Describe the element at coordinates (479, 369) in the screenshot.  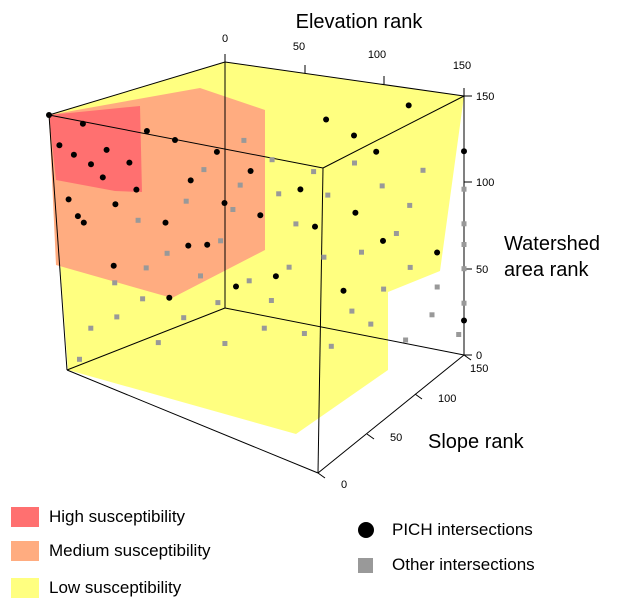
I see `slope-tick-150: 150` at that location.